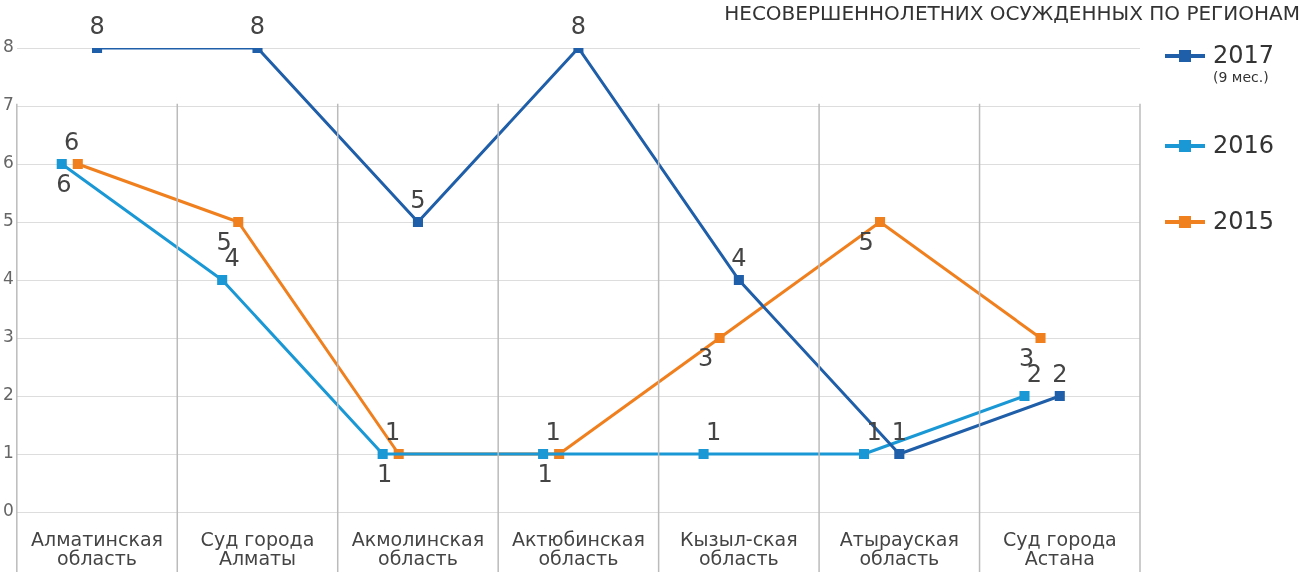 The width and height of the screenshot is (1300, 574). I want to click on y-tick-label: 0, so click(8, 510).